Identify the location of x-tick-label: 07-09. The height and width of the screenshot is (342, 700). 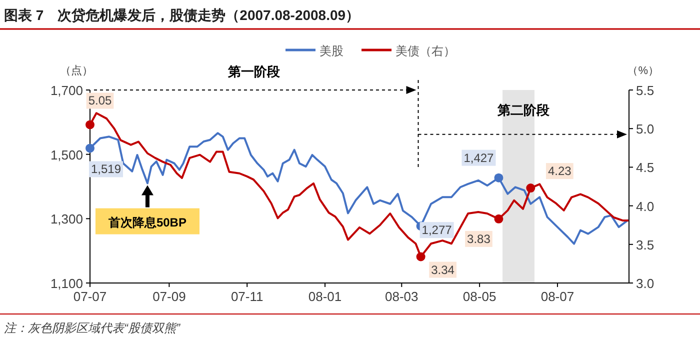
(169, 296).